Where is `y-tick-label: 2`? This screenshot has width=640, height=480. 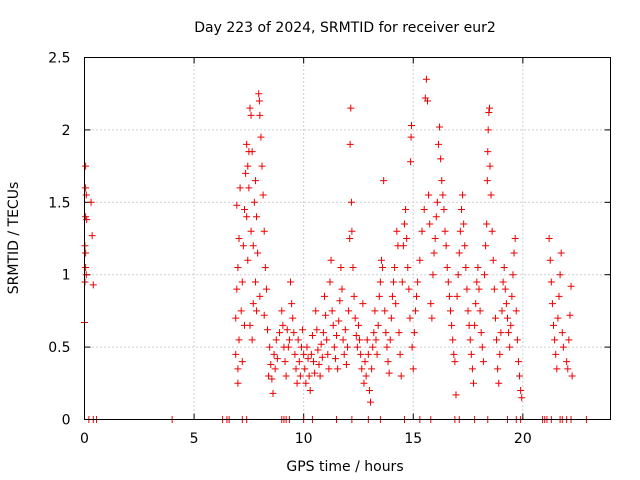
y-tick-label: 2 is located at coordinates (66, 131).